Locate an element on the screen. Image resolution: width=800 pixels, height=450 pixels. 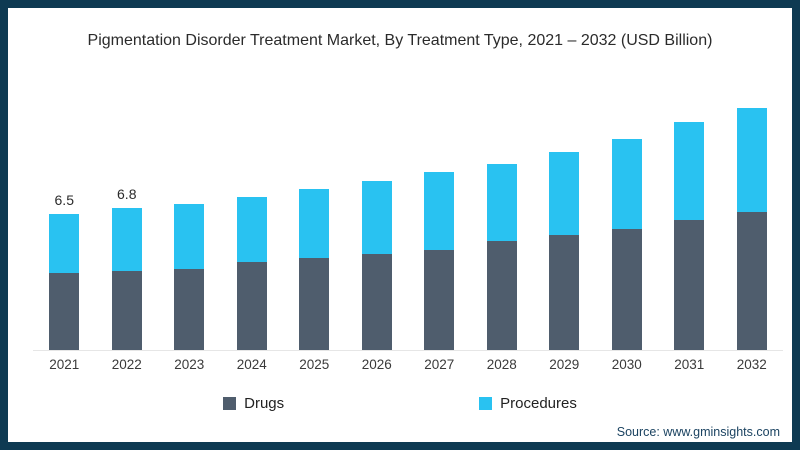
chart-column-2025 is located at coordinates (314, 222).